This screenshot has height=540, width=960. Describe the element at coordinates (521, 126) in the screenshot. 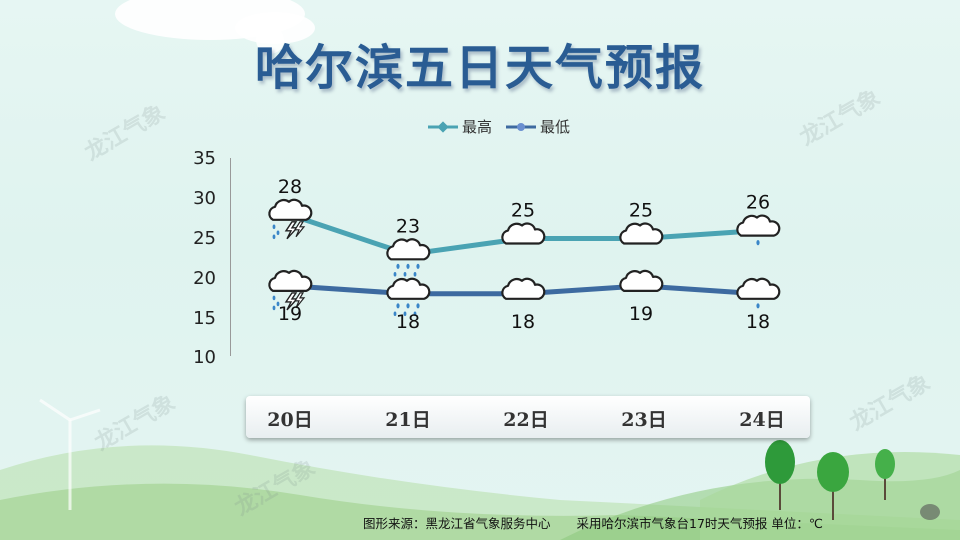

I see `legend-low-marker` at that location.